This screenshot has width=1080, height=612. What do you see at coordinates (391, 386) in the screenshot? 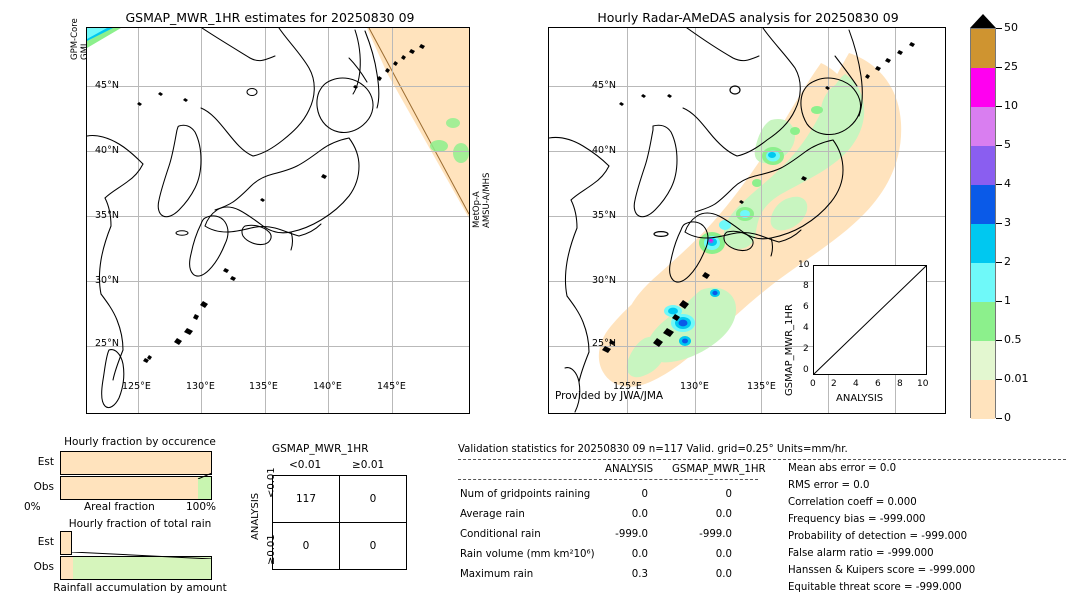
I see `left-map-xtick: 145°E` at bounding box center [391, 386].